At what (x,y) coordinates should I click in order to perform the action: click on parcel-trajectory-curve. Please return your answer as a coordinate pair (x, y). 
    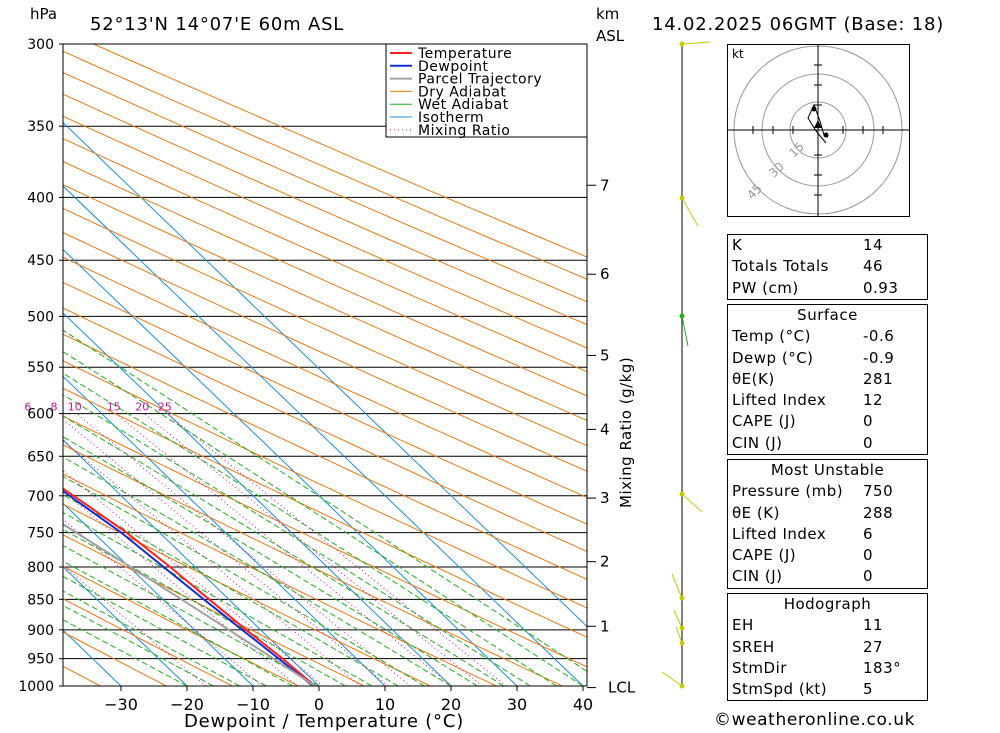
    Looking at the image, I should click on (189, 604).